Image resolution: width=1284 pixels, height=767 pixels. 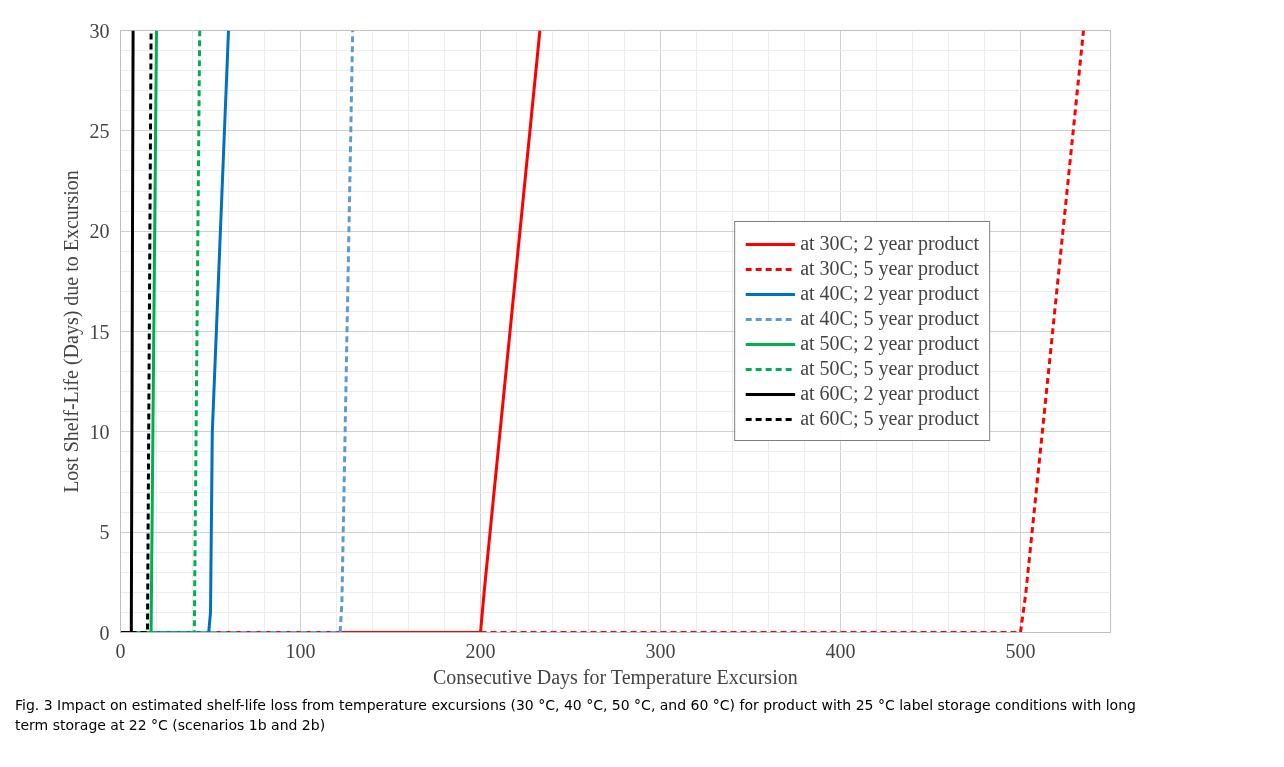 I want to click on x-tick-label: 100, so click(x=300, y=650).